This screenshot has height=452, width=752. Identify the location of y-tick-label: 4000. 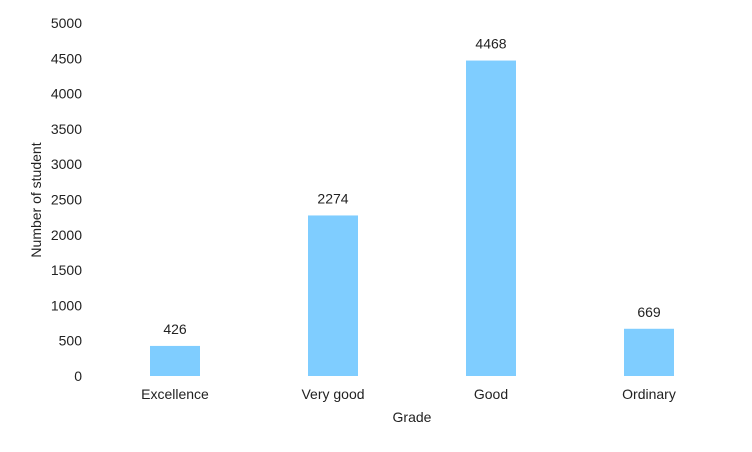
(66, 94).